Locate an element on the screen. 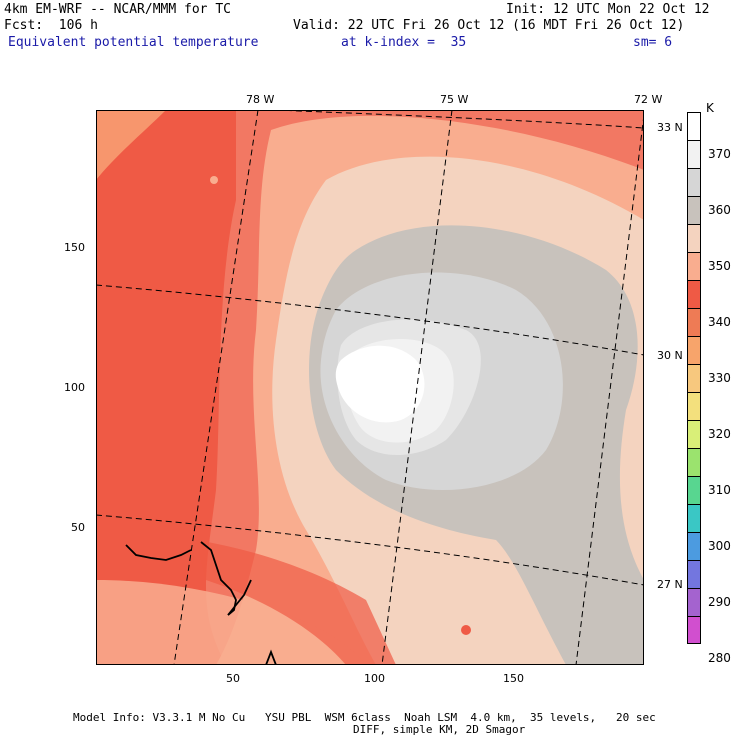 This screenshot has height=740, width=740. x-tick-label: 50 is located at coordinates (233, 678).